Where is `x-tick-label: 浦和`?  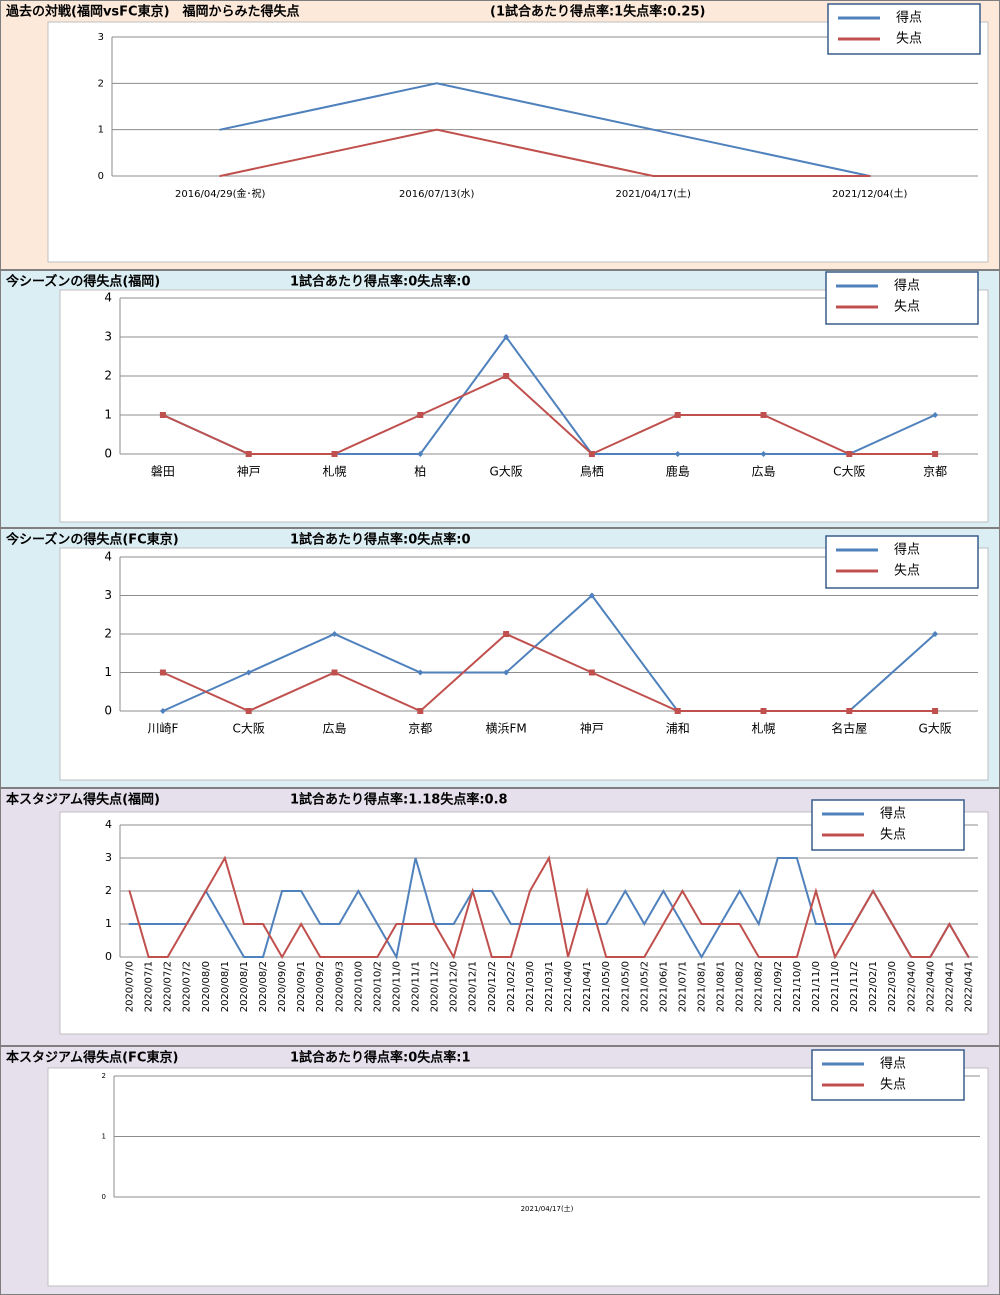 x-tick-label: 浦和 is located at coordinates (678, 729).